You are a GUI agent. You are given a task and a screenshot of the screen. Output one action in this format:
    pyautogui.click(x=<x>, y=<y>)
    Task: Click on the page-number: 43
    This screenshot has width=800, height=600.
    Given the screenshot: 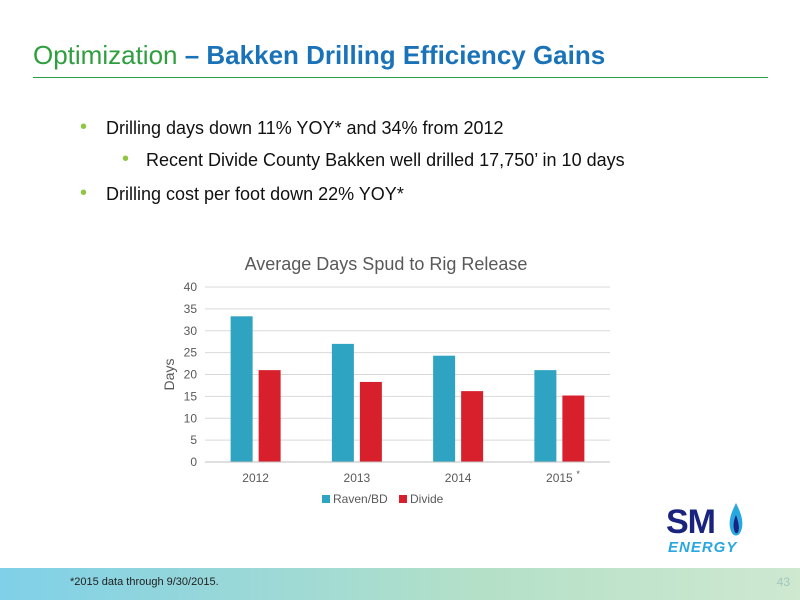 What is the action you would take?
    pyautogui.click(x=783, y=582)
    